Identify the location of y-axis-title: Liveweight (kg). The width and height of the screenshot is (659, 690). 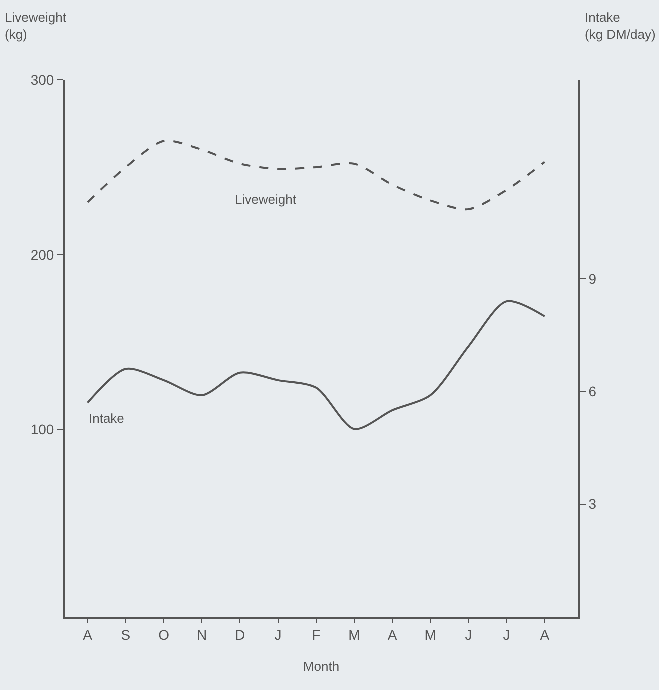
(36, 26).